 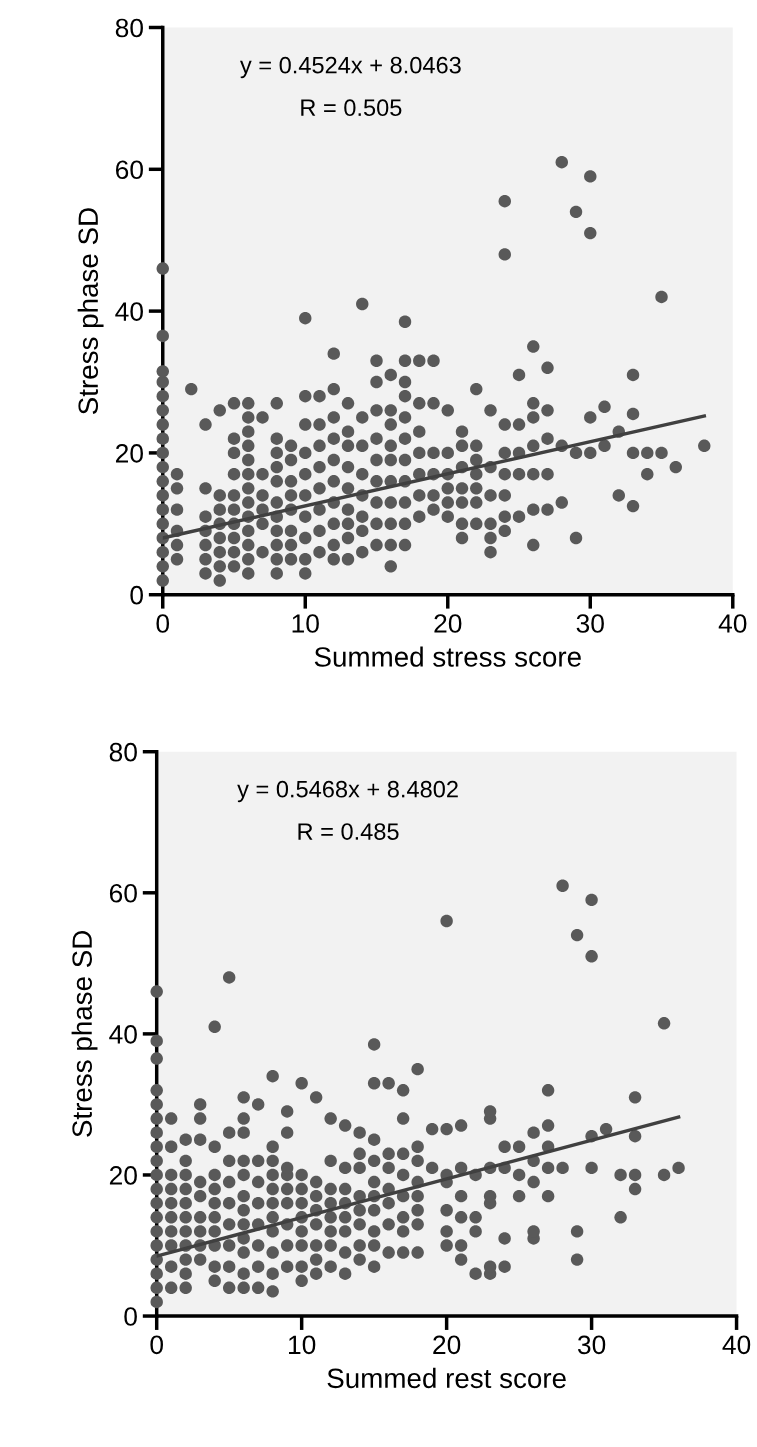 What do you see at coordinates (350, 67) in the screenshot?
I see `annotation: y = 0.4524x + 8.0463` at bounding box center [350, 67].